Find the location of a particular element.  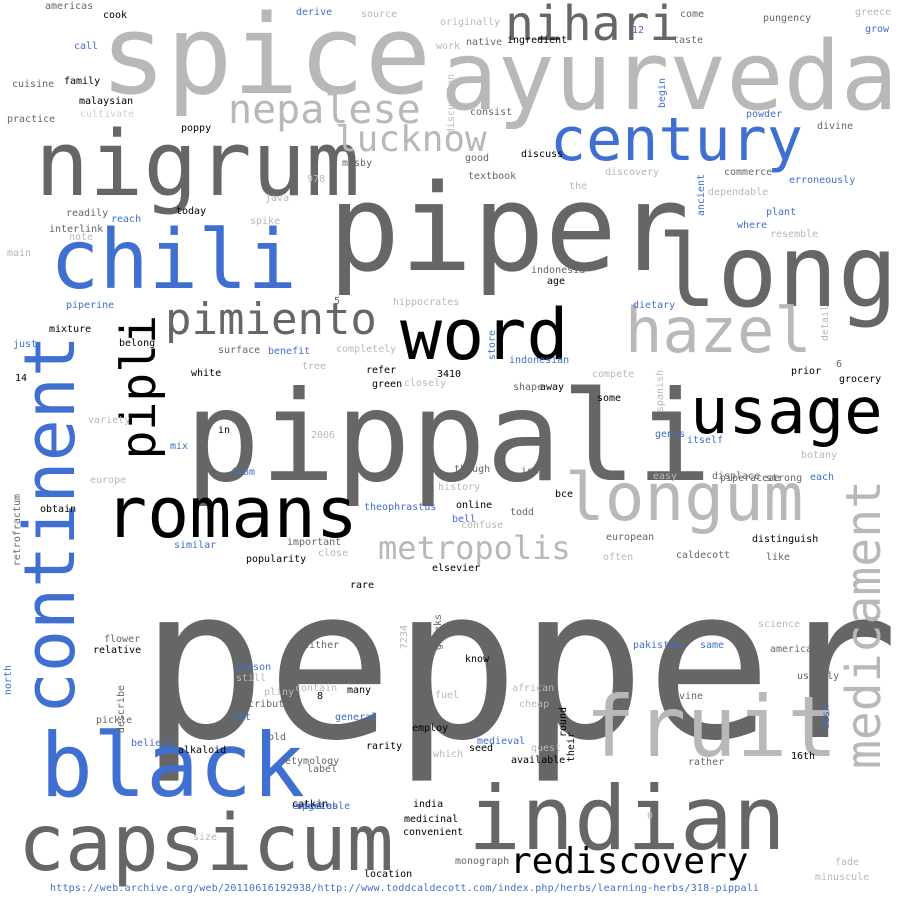

cloud-word-rarity: rarity is located at coordinates (384, 746).